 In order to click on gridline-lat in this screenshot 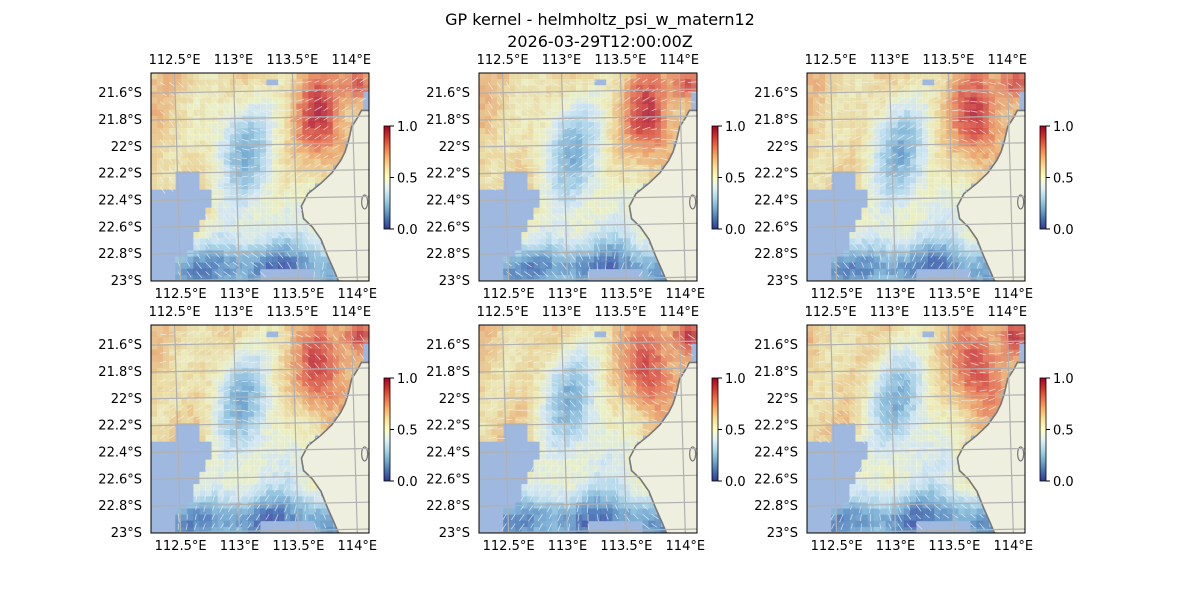, I will do `click(260, 118)`.